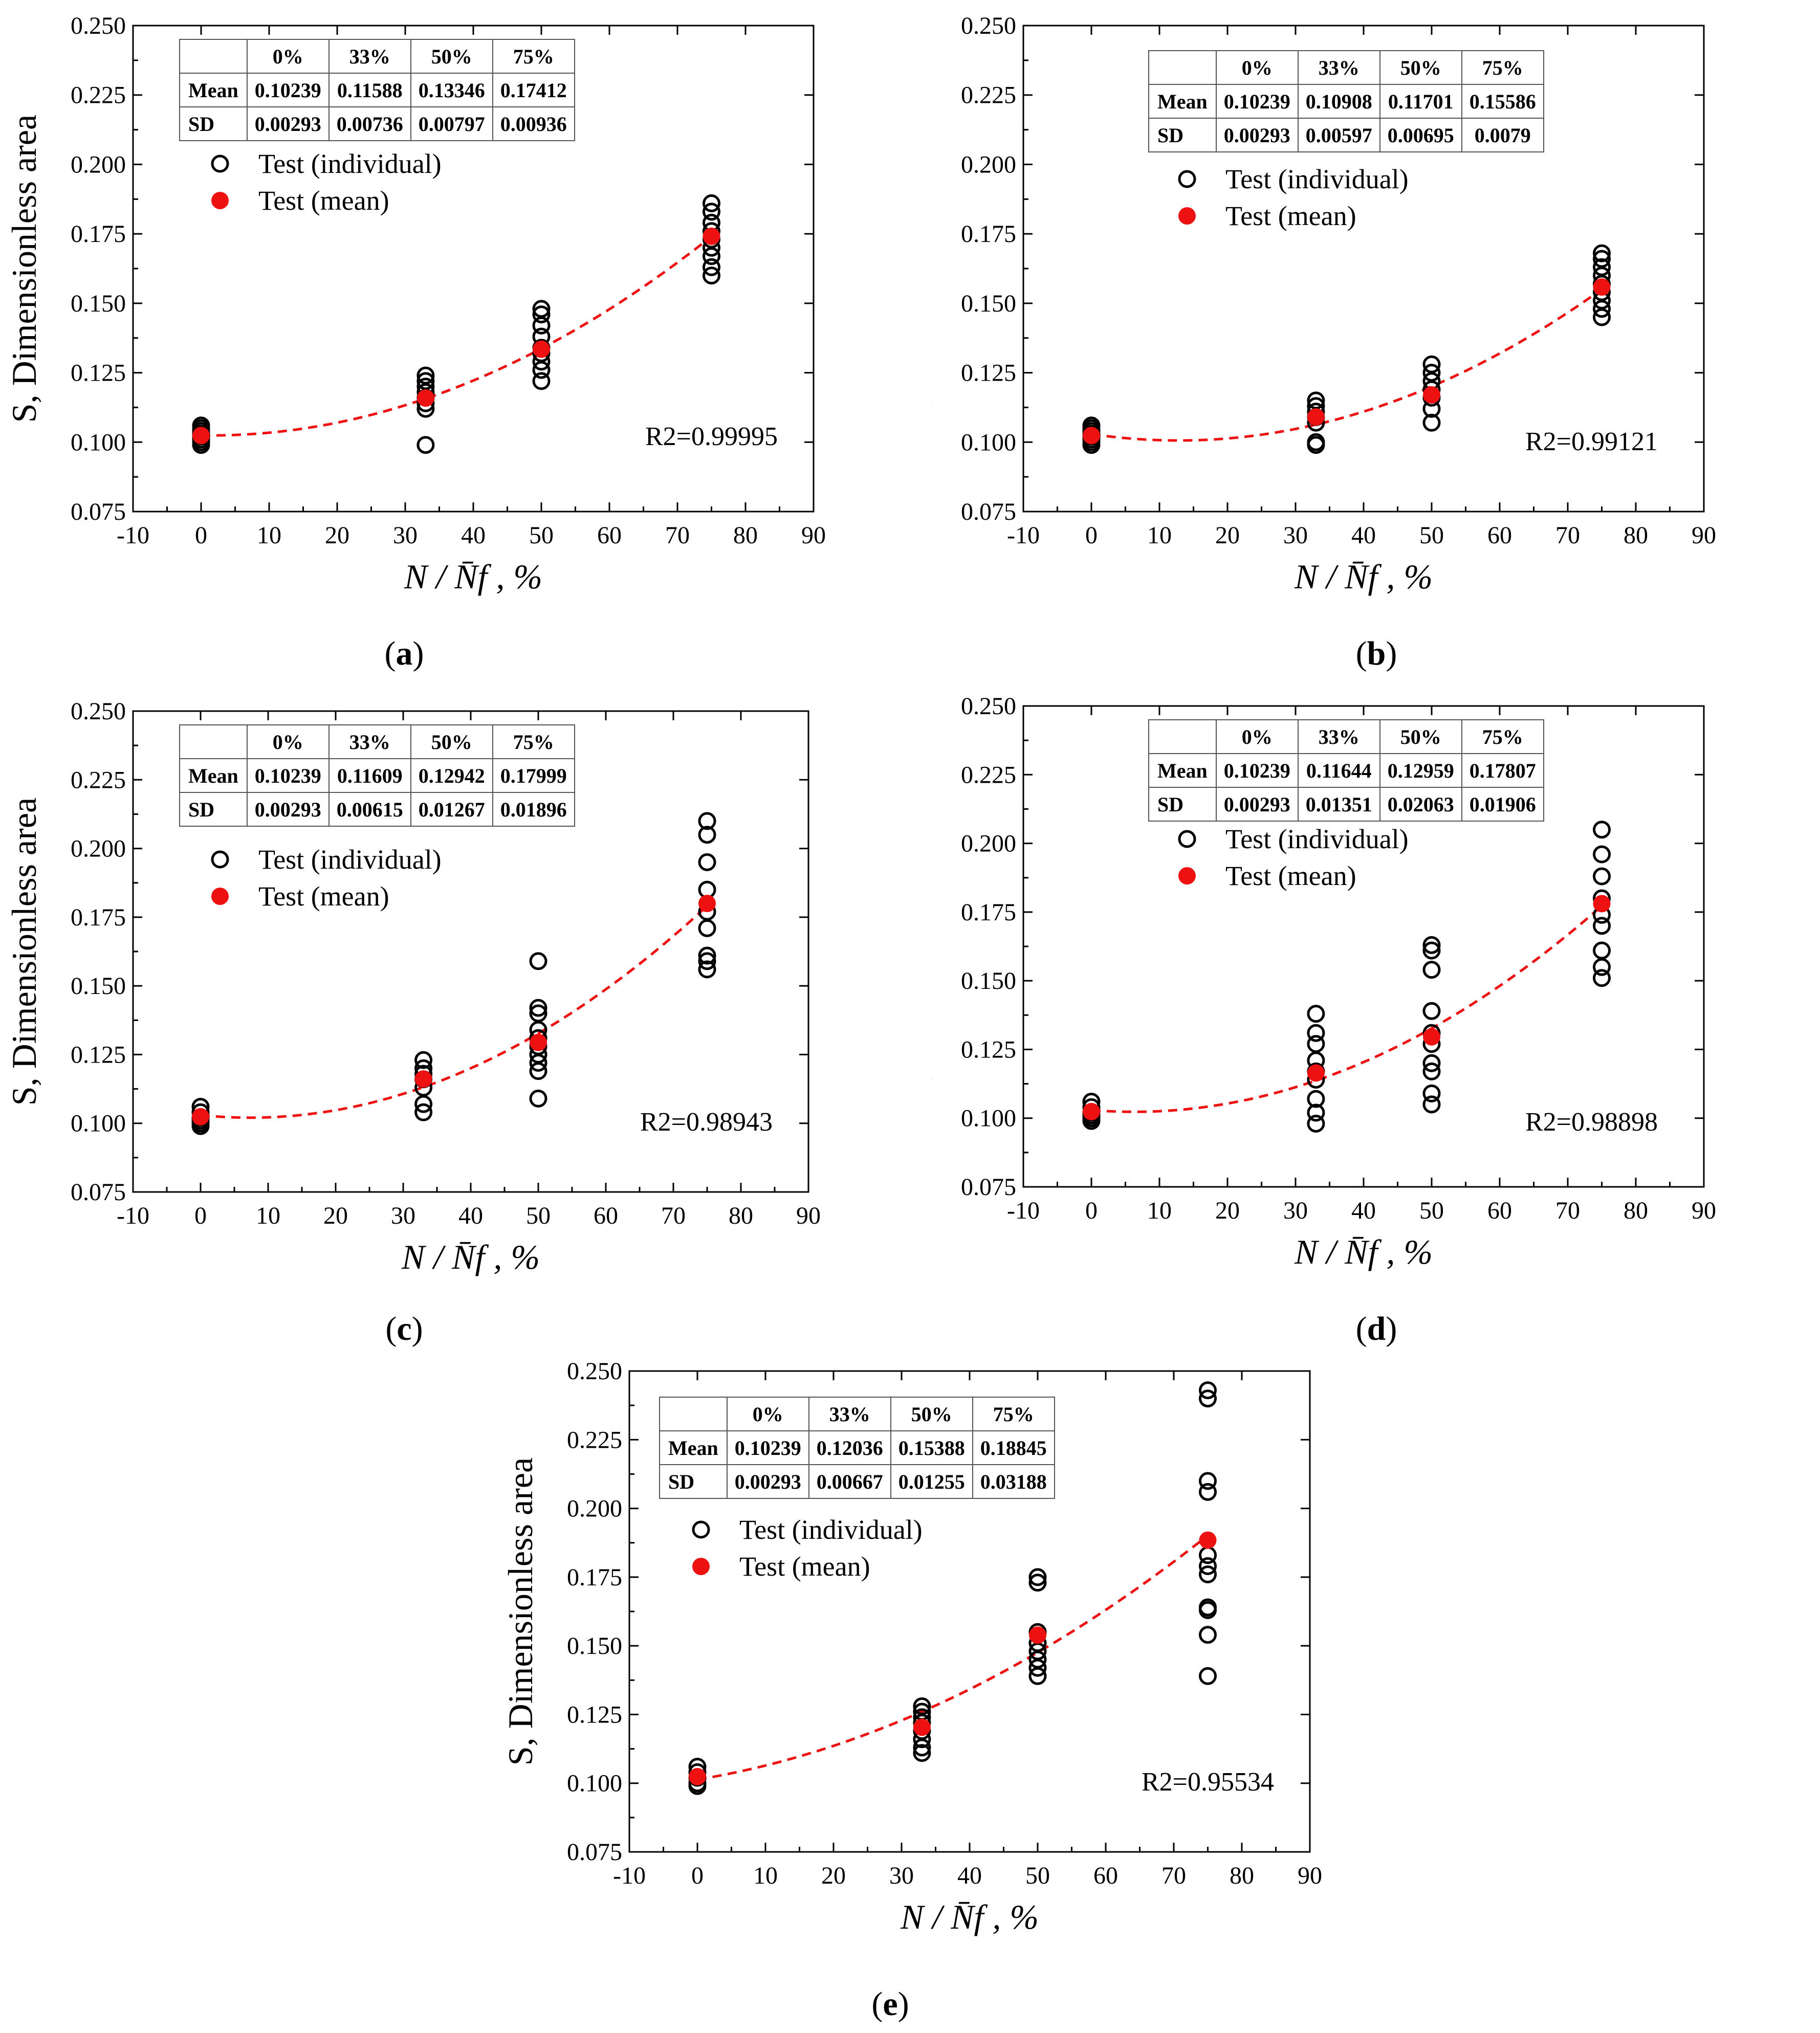 The height and width of the screenshot is (2033, 1820). I want to click on caption-letter: e, so click(891, 2004).